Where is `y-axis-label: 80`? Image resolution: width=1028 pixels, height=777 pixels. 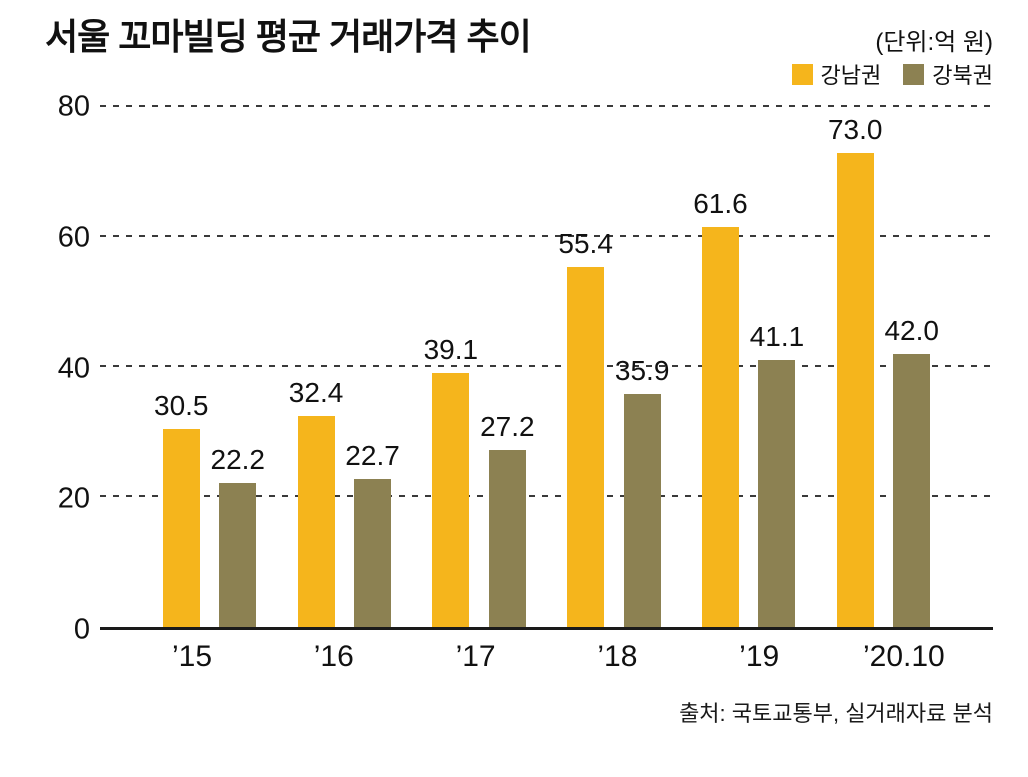
y-axis-label: 80 is located at coordinates (73, 106).